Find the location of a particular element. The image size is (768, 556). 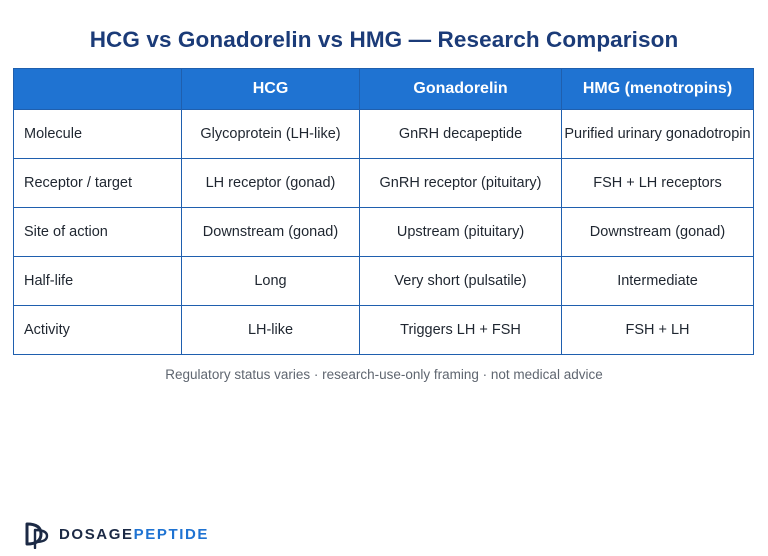

row-label: Site of action is located at coordinates (97, 232).